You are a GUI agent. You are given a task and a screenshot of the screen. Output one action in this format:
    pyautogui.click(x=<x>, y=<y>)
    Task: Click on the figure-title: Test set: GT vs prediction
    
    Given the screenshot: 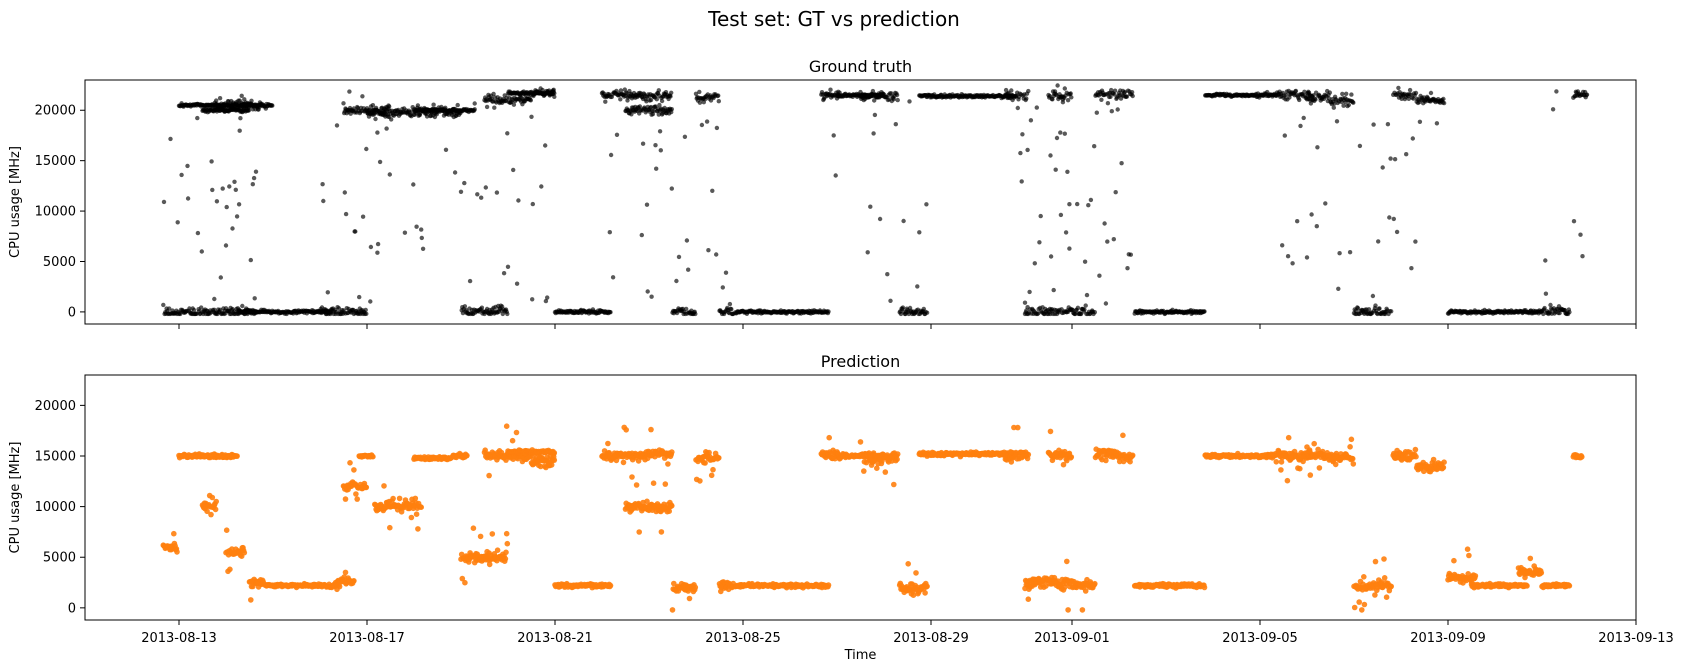 What is the action you would take?
    pyautogui.click(x=833, y=19)
    